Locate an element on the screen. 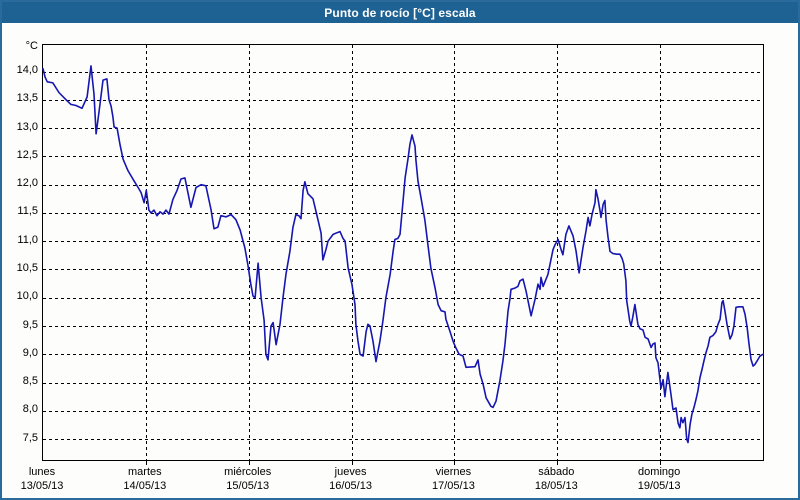  y-tick-label: 9,0 is located at coordinates (30, 352).